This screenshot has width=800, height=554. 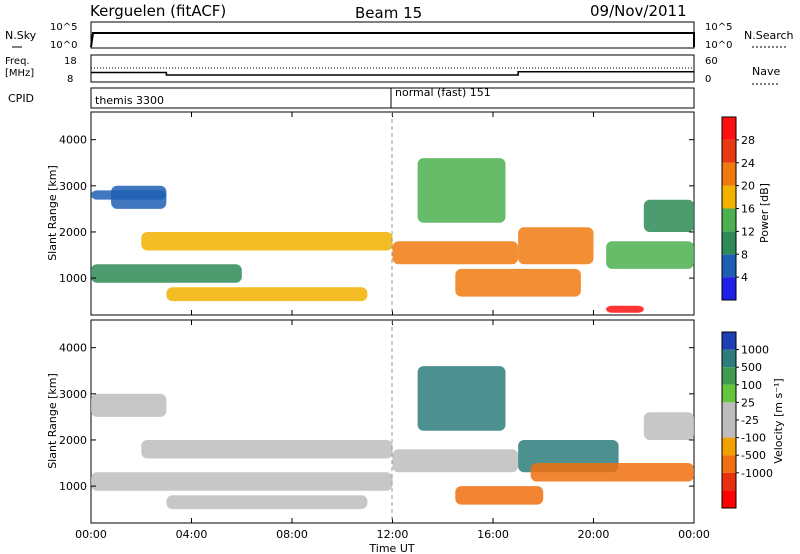 I want to click on velocity-colorbar-tick-label-0: 1000, so click(x=755, y=350).